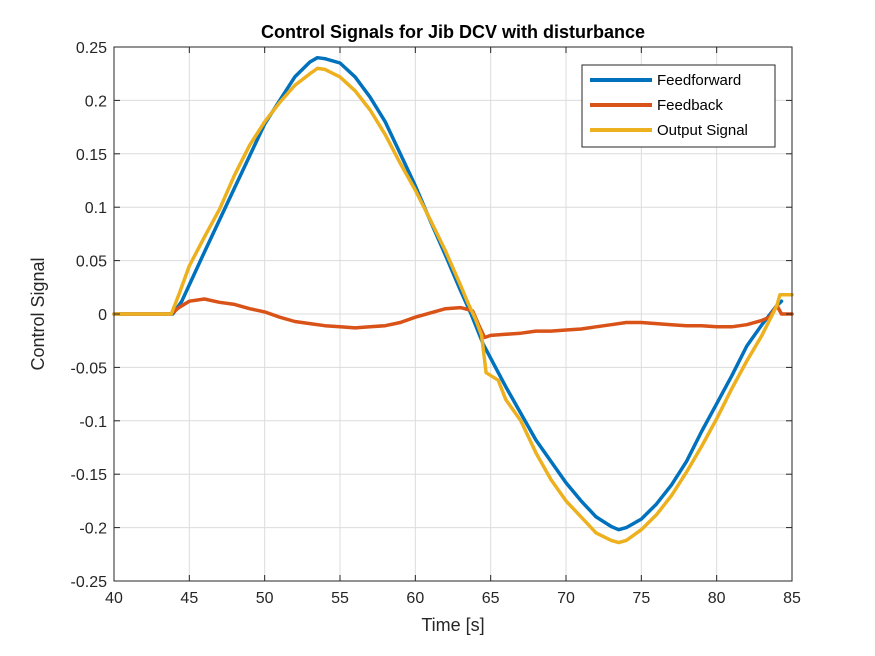  I want to click on y-tick-label: -0.25, so click(89, 582).